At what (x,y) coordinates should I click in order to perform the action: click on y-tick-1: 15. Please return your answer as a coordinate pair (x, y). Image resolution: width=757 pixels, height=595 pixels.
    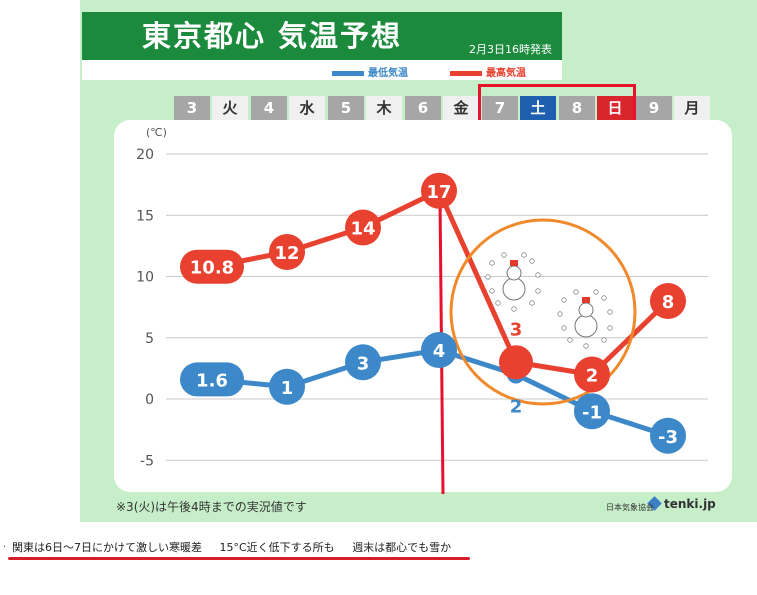
    Looking at the image, I should click on (145, 216).